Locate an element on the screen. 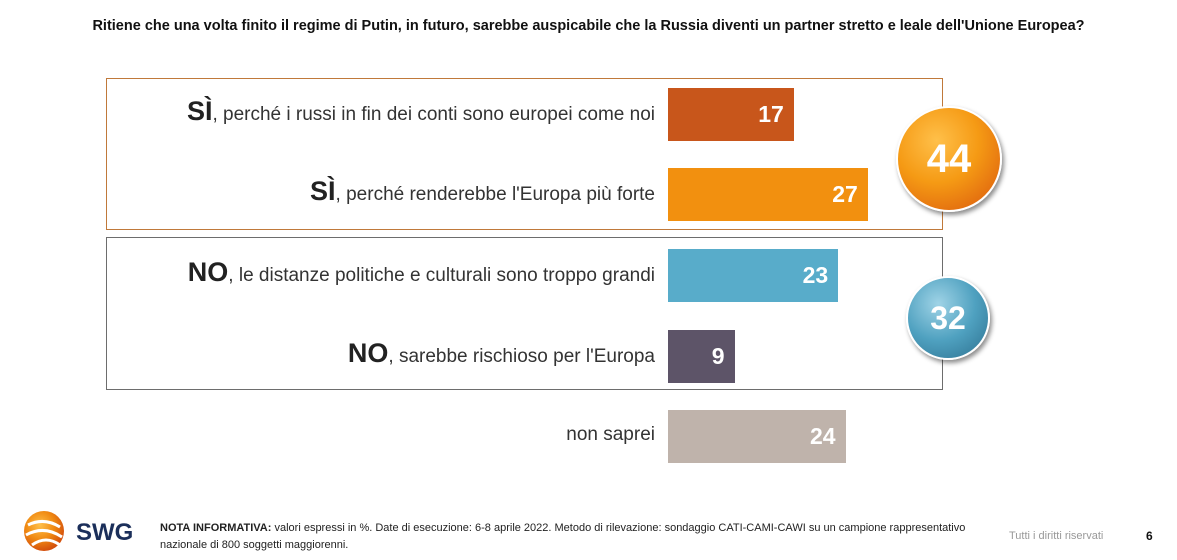 Image resolution: width=1177 pixels, height=560 pixels. footnote-label: NOTA INFORMATIVA: is located at coordinates (216, 528).